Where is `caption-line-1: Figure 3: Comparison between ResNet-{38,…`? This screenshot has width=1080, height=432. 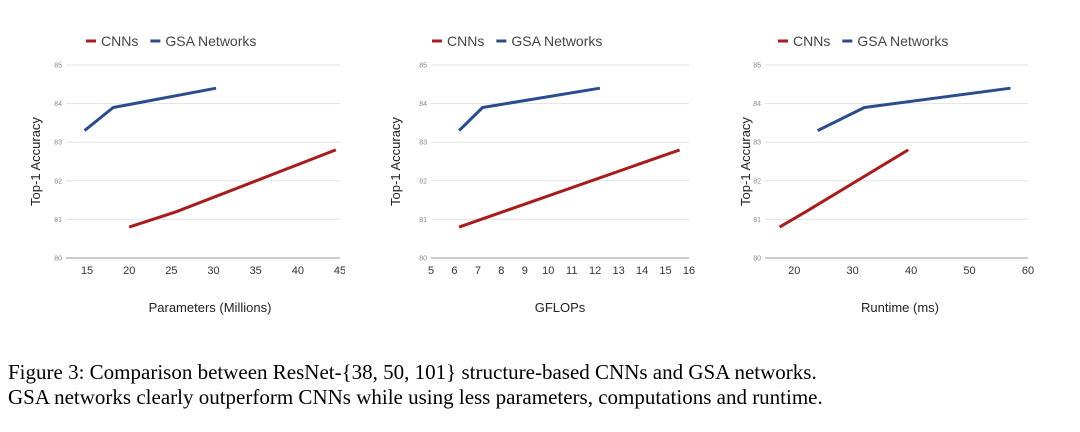 caption-line-1: Figure 3: Comparison between ResNet-{38,… is located at coordinates (412, 372).